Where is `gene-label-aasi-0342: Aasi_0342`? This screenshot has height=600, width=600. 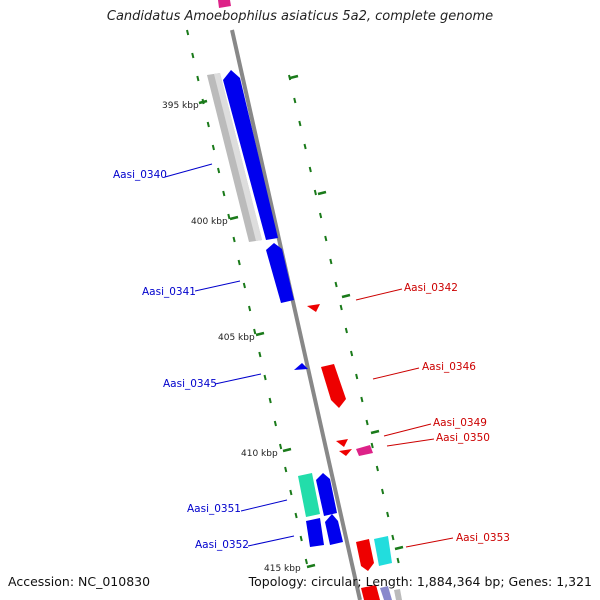
gene-label-aasi-0342: Aasi_0342 is located at coordinates (431, 288).